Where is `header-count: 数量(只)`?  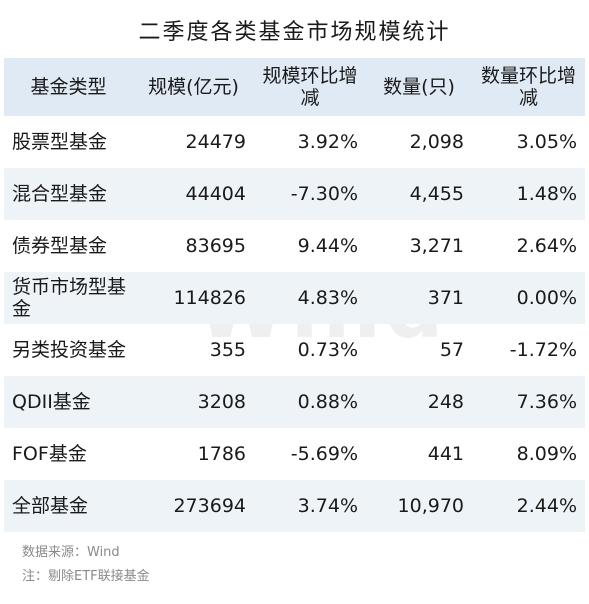 header-count: 数量(只) is located at coordinates (419, 87).